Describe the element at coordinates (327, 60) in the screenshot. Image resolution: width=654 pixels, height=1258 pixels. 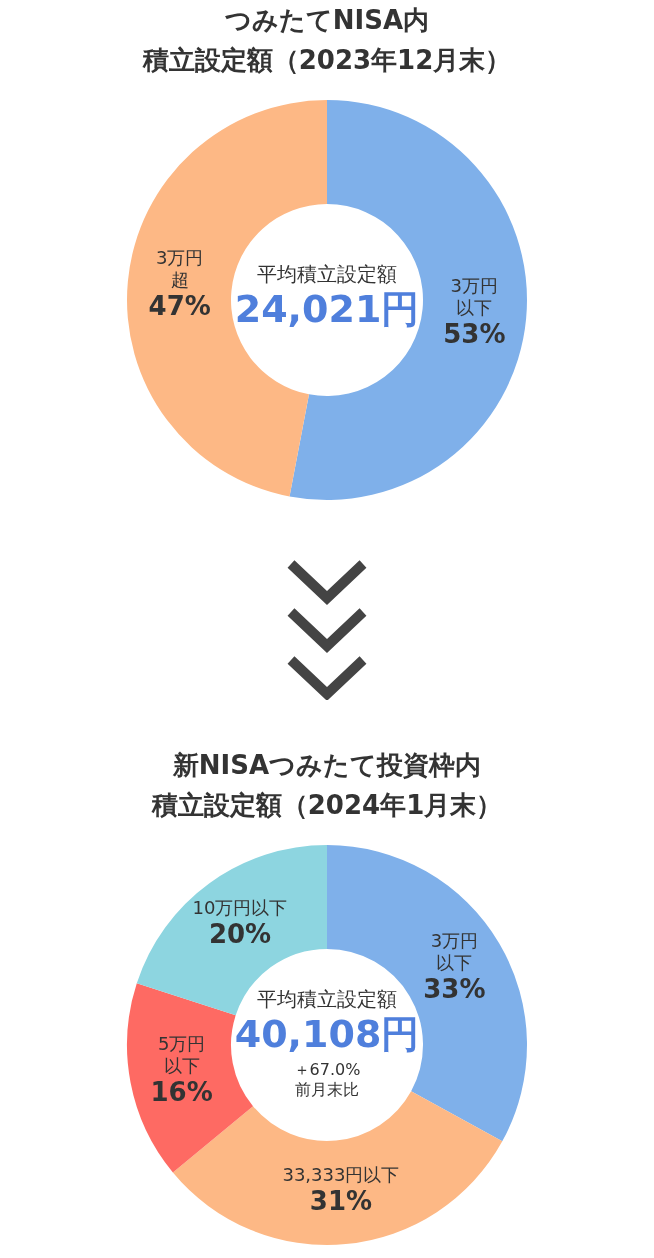
I see `chart-subtitle: 積立設定額（2023年12月末）` at that location.